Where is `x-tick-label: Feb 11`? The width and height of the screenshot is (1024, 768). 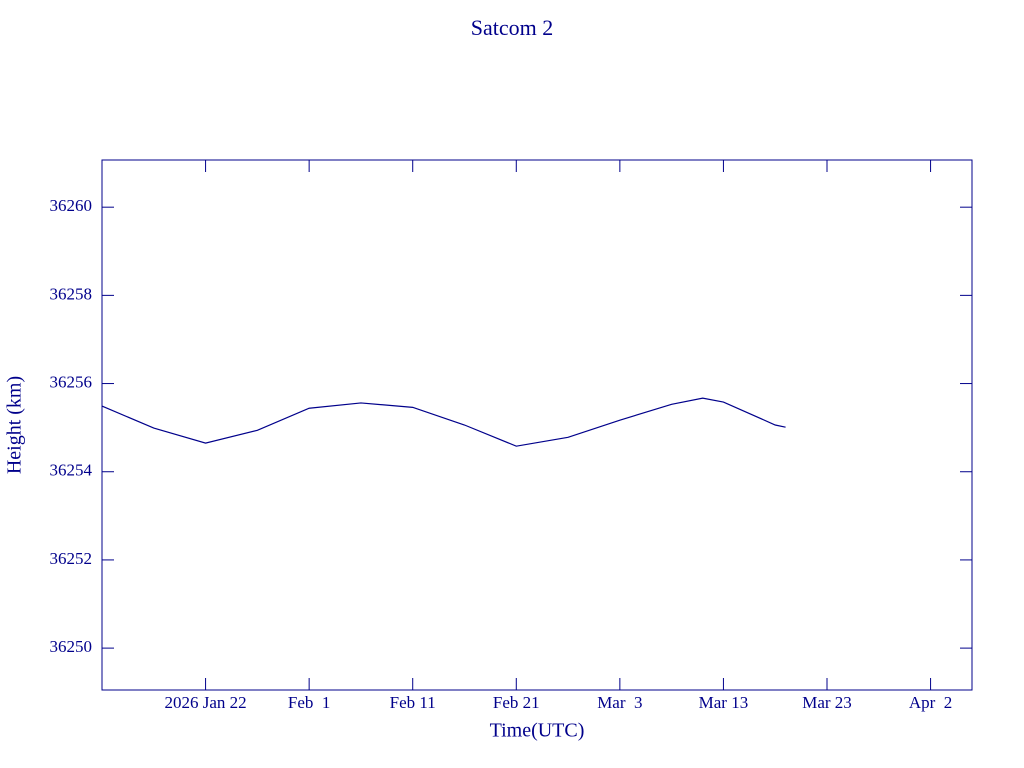 x-tick-label: Feb 11 is located at coordinates (413, 702).